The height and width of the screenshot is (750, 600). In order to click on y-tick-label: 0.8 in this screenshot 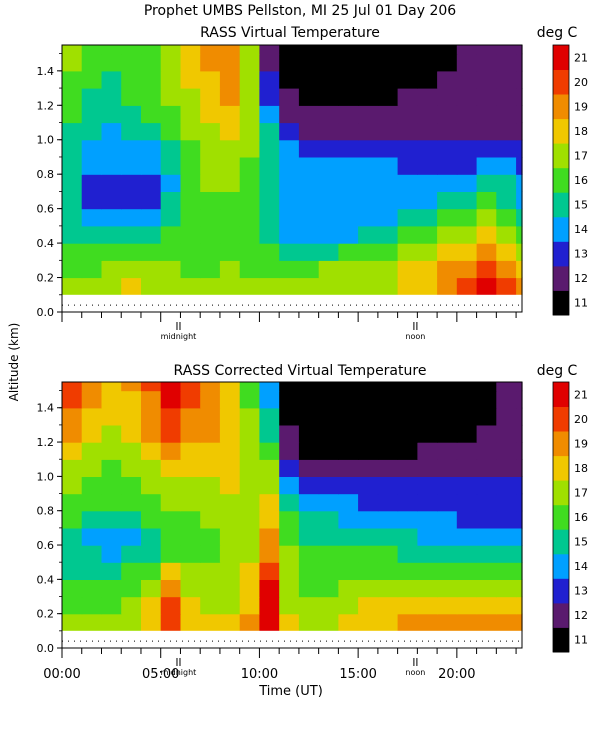, I will do `click(46, 174)`.